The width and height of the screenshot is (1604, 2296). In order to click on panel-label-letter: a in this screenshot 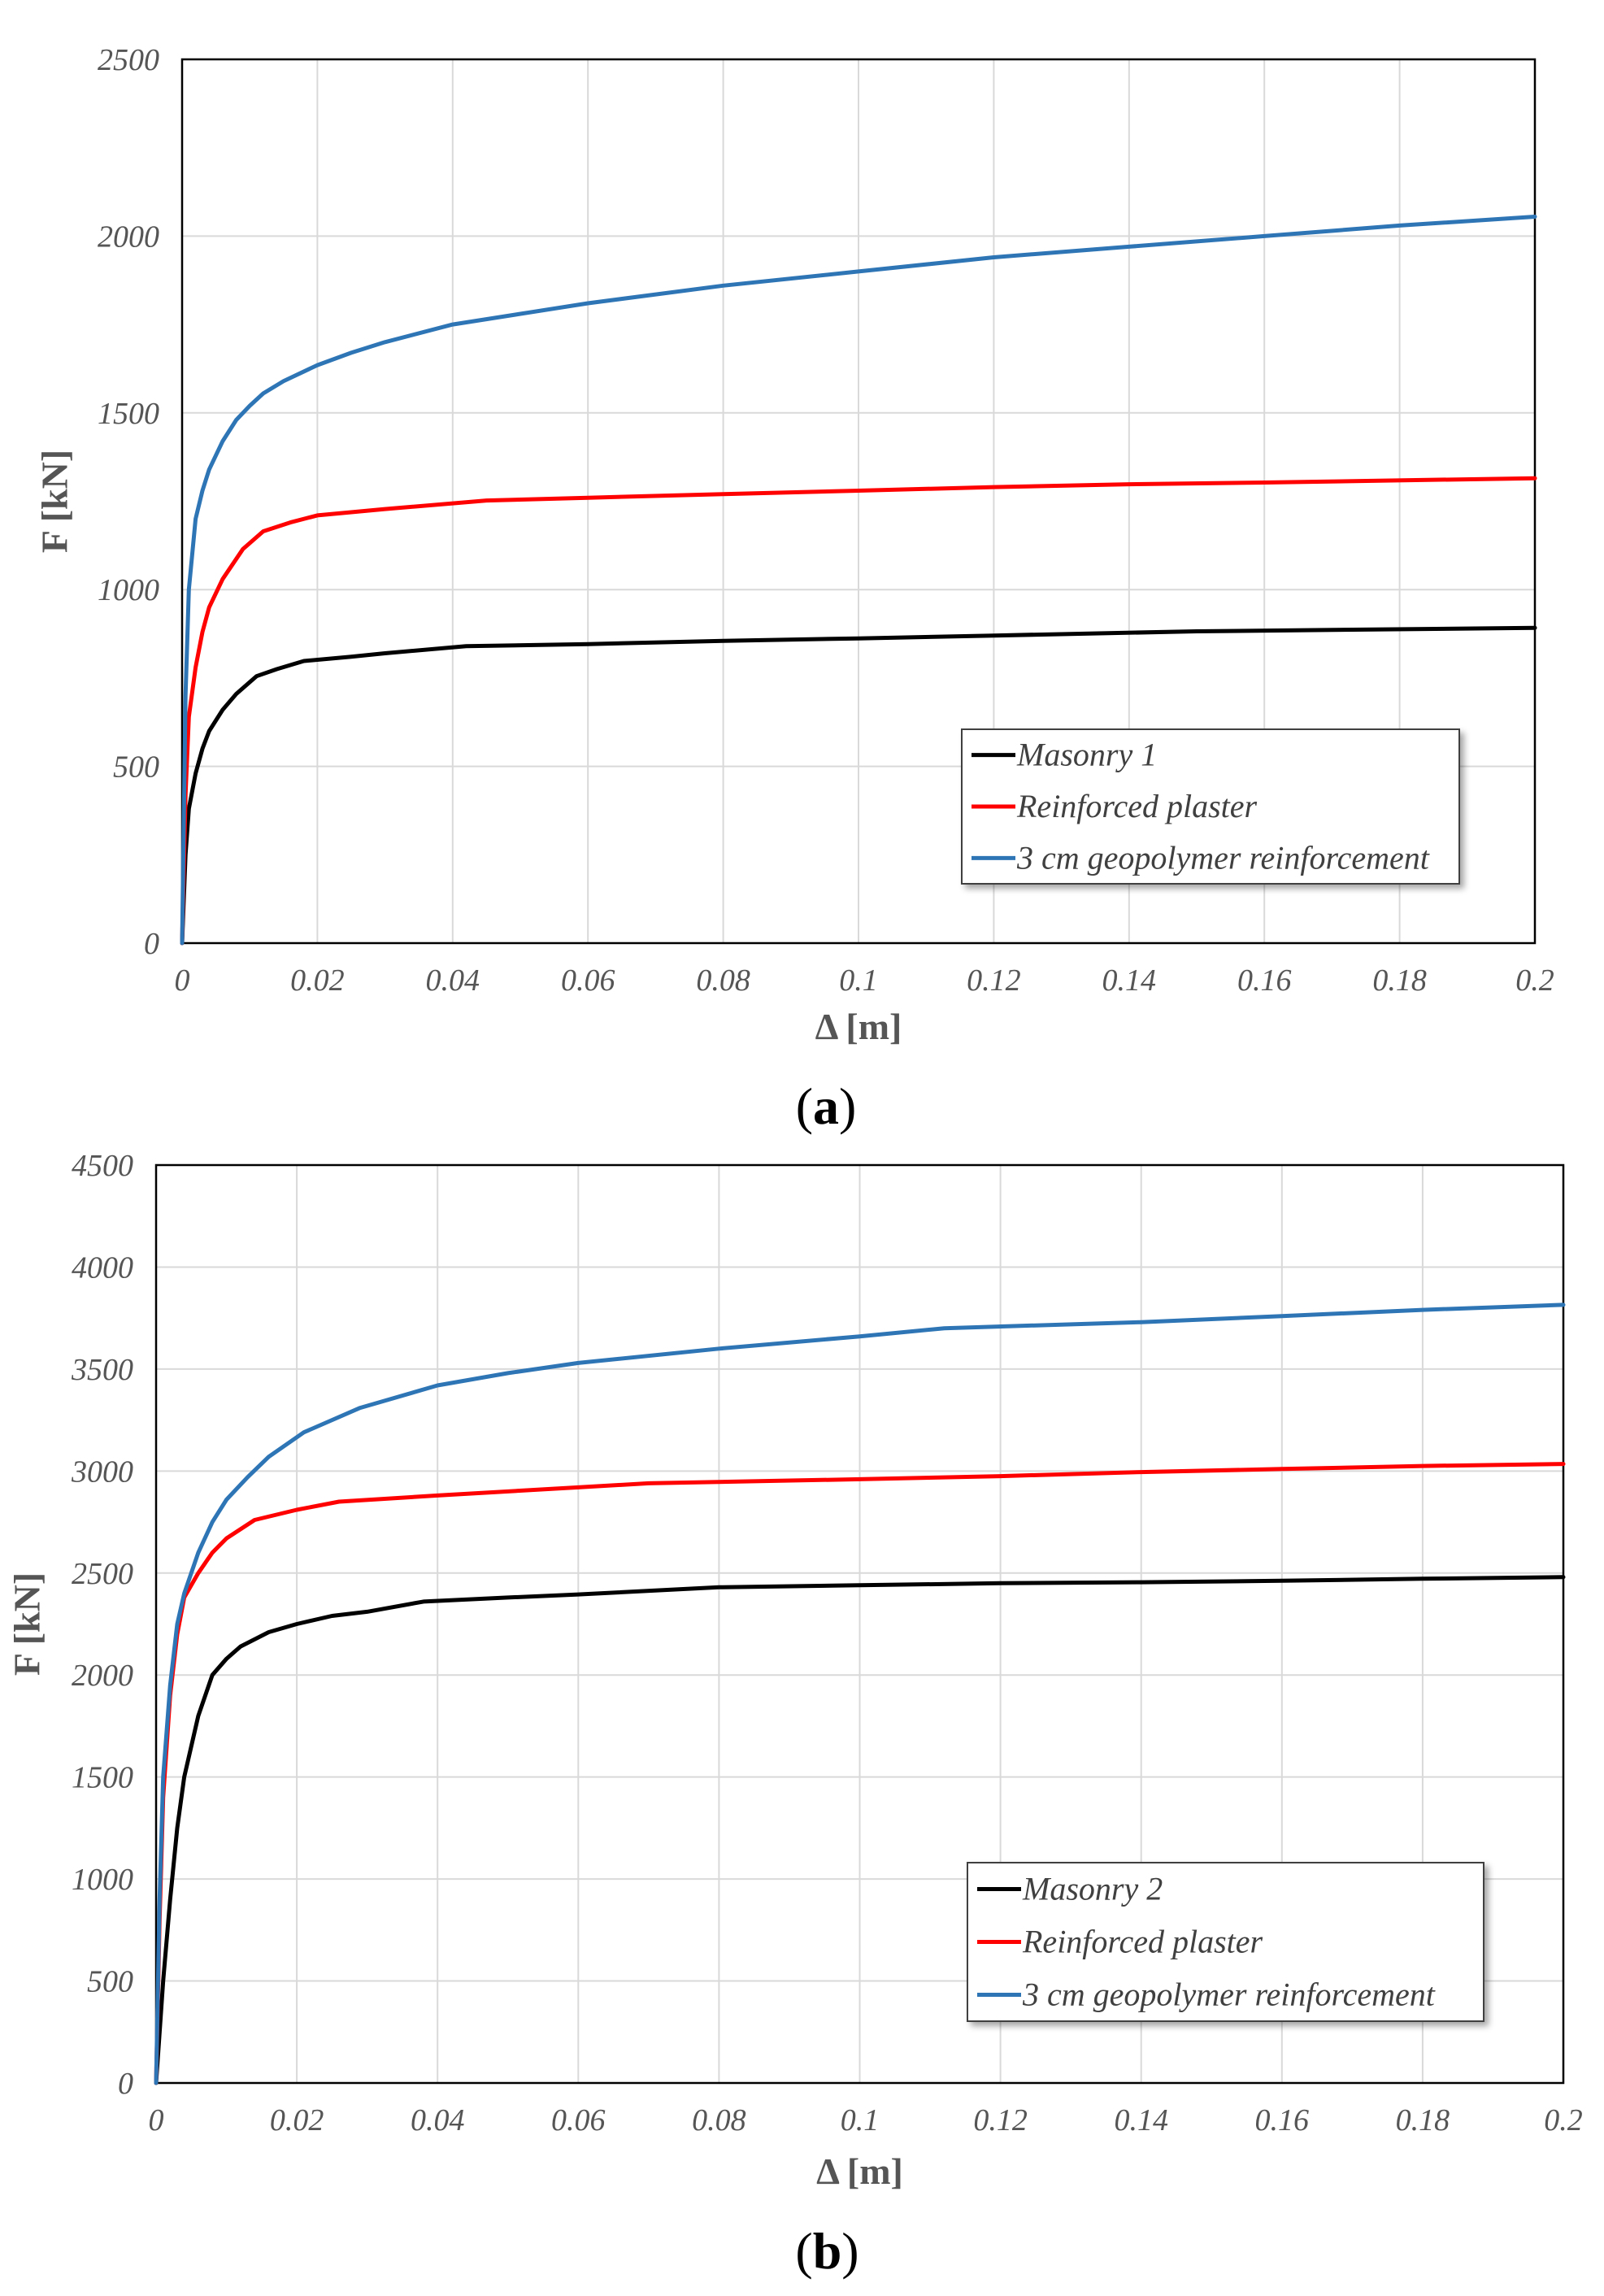, I will do `click(826, 1106)`.